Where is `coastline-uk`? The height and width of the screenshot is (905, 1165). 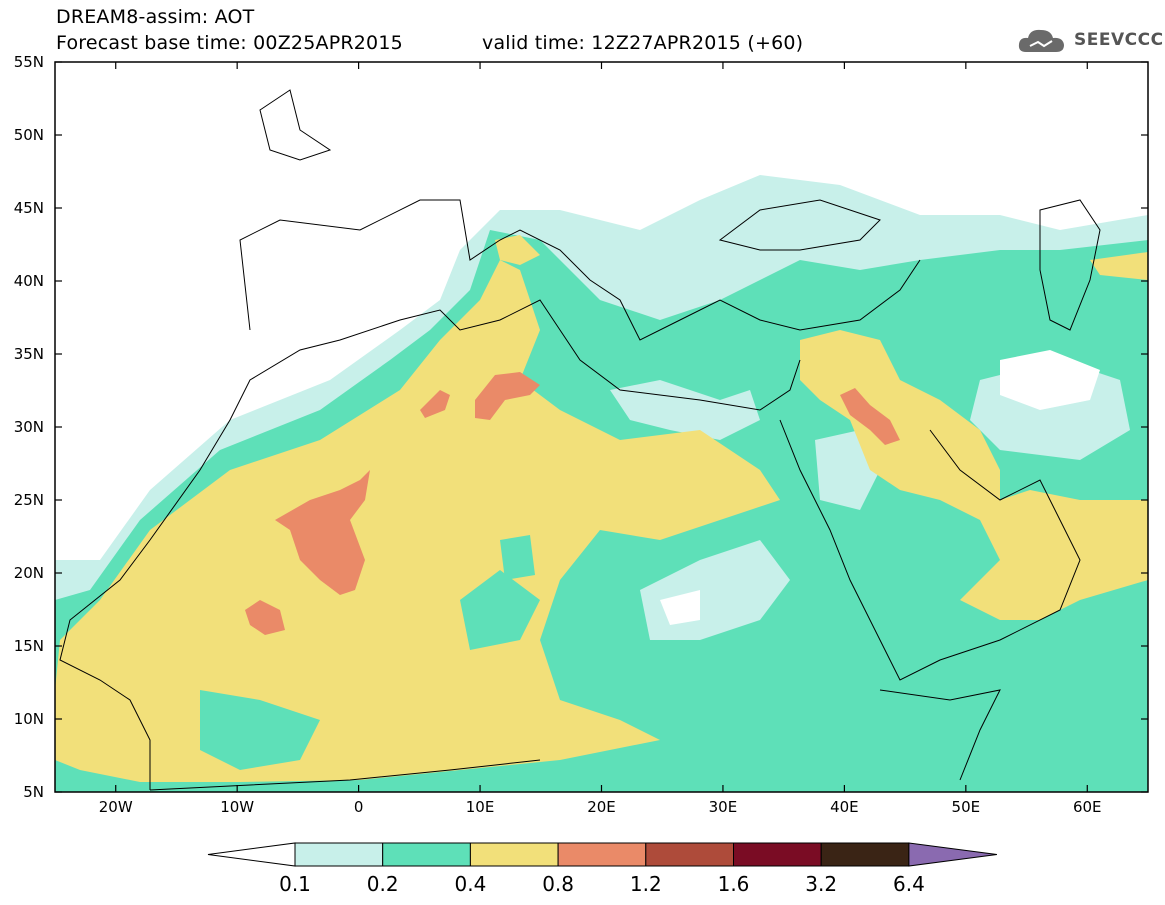 coastline-uk is located at coordinates (295, 125).